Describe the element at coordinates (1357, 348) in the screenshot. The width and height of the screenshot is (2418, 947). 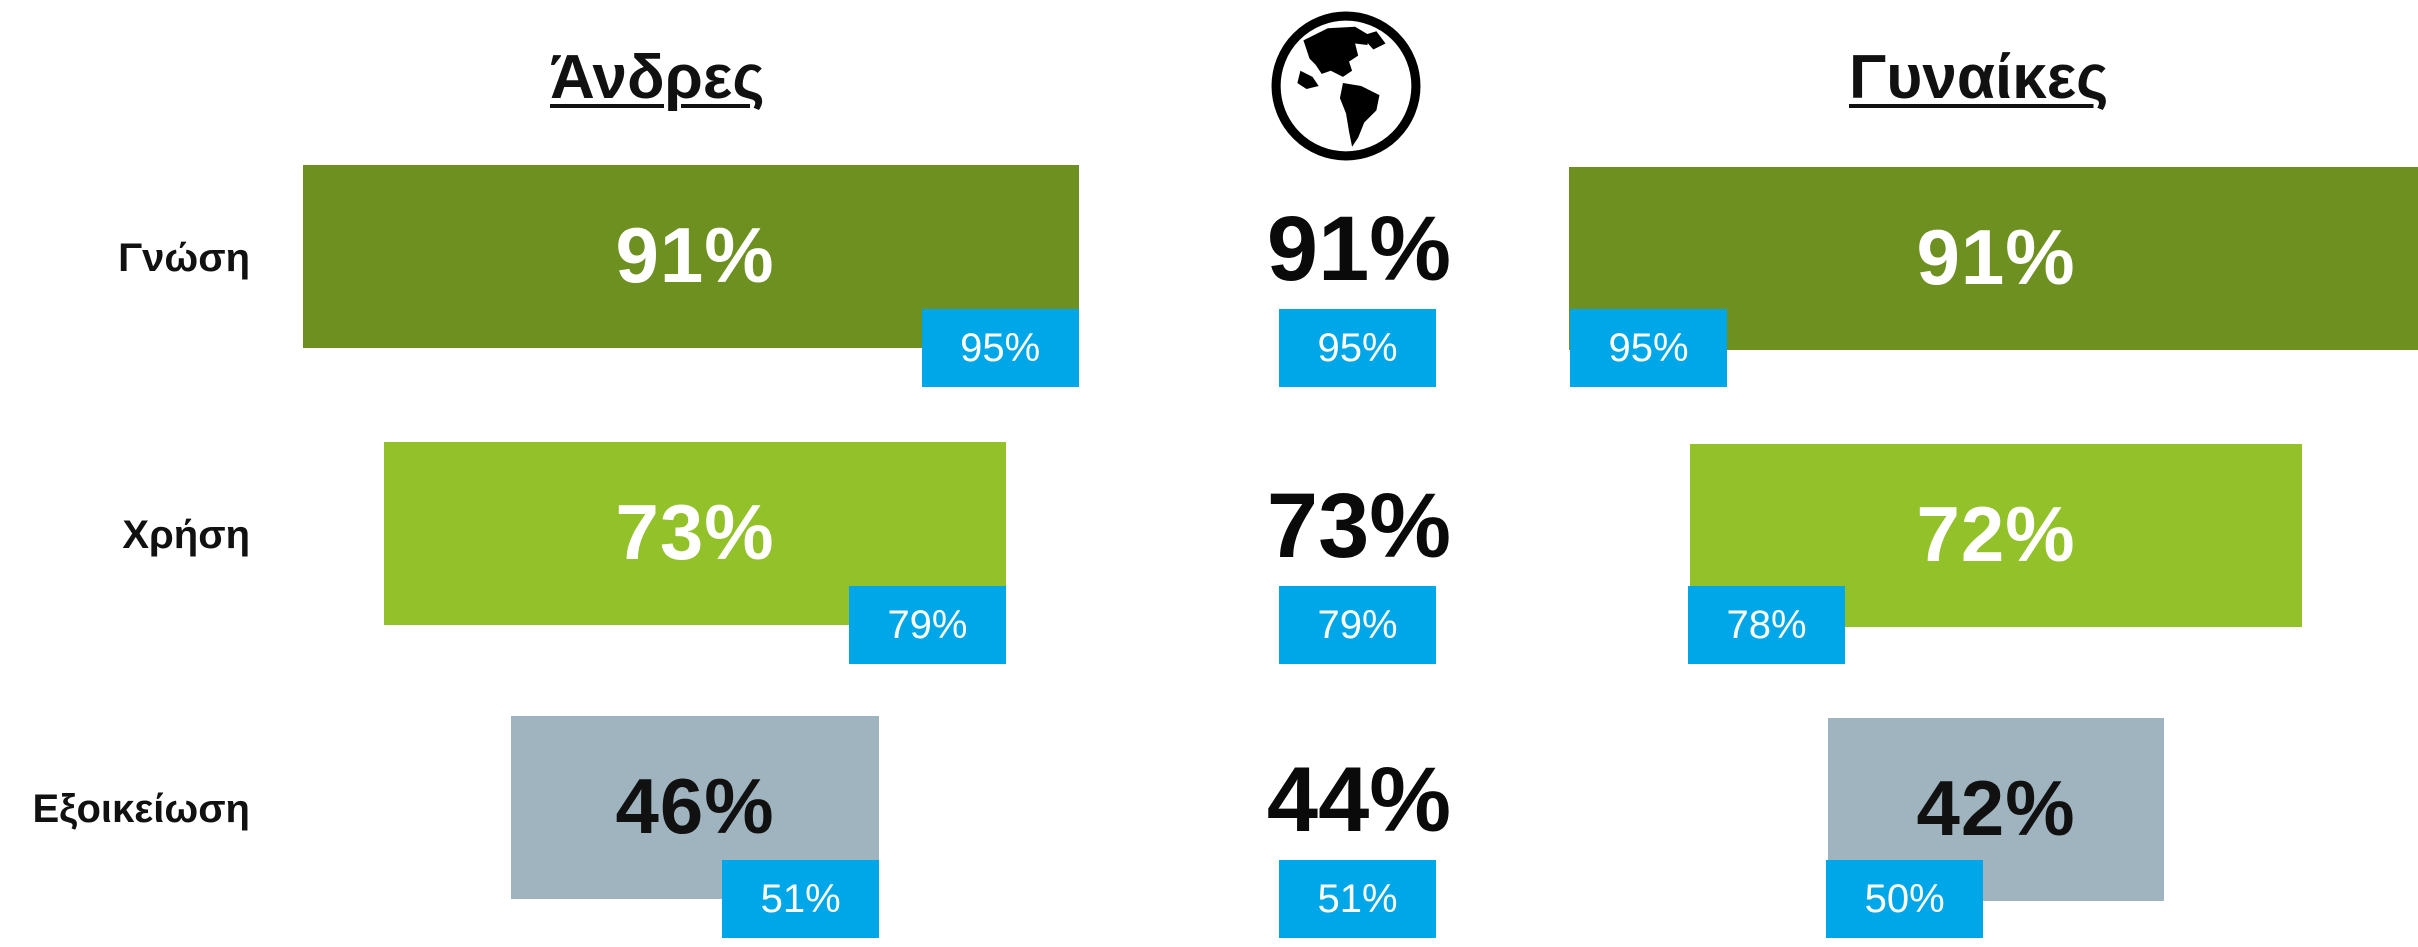
I see `badge-world-knowledge: 95%` at that location.